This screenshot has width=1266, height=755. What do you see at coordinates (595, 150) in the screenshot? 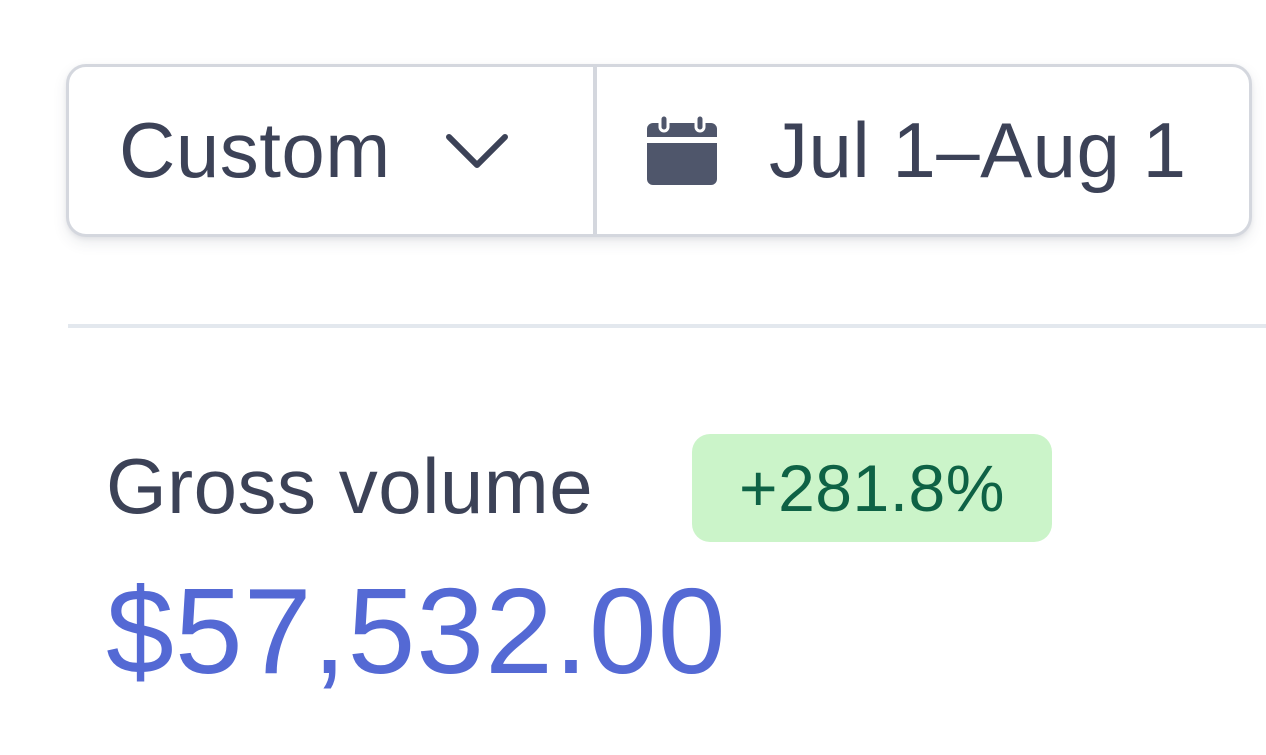
I see `filter-divider` at bounding box center [595, 150].